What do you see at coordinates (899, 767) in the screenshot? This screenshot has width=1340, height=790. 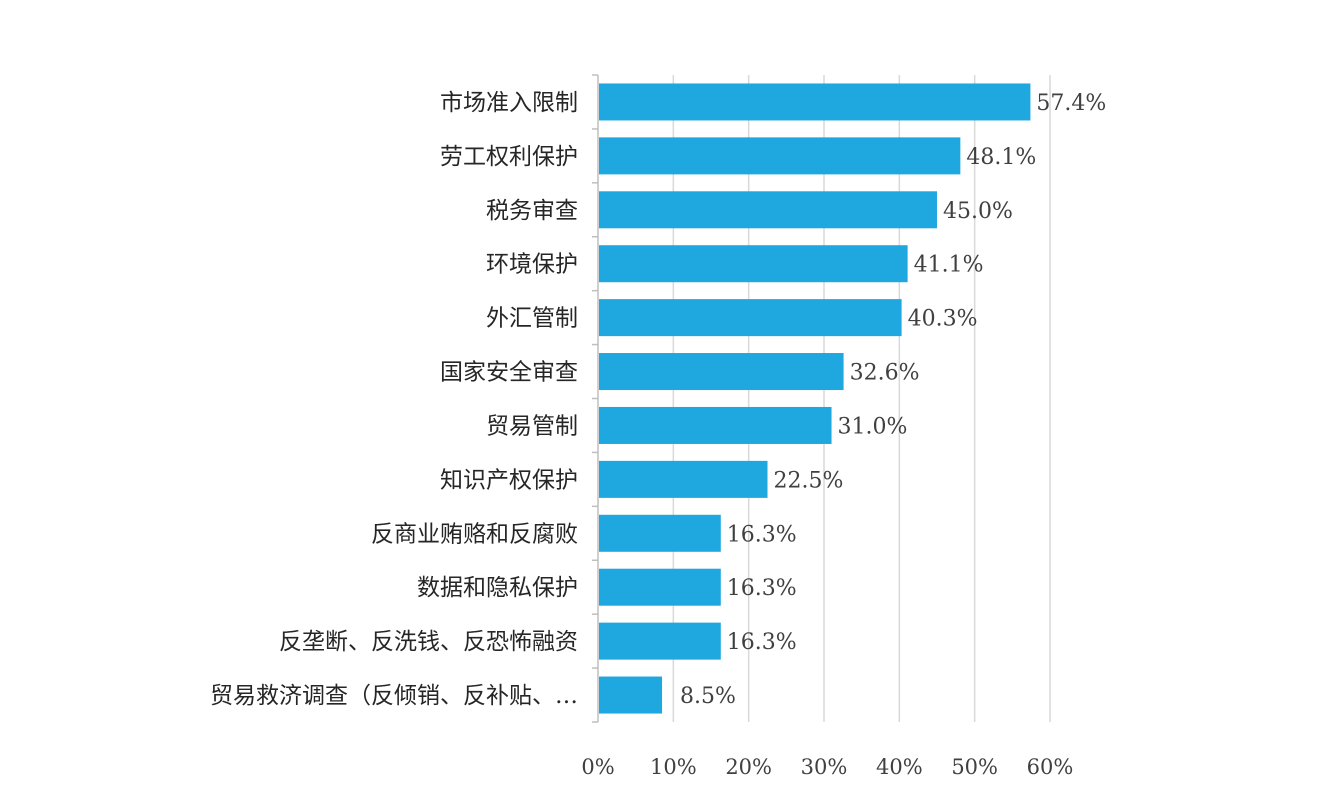 I see `x-tick-label: 40%` at bounding box center [899, 767].